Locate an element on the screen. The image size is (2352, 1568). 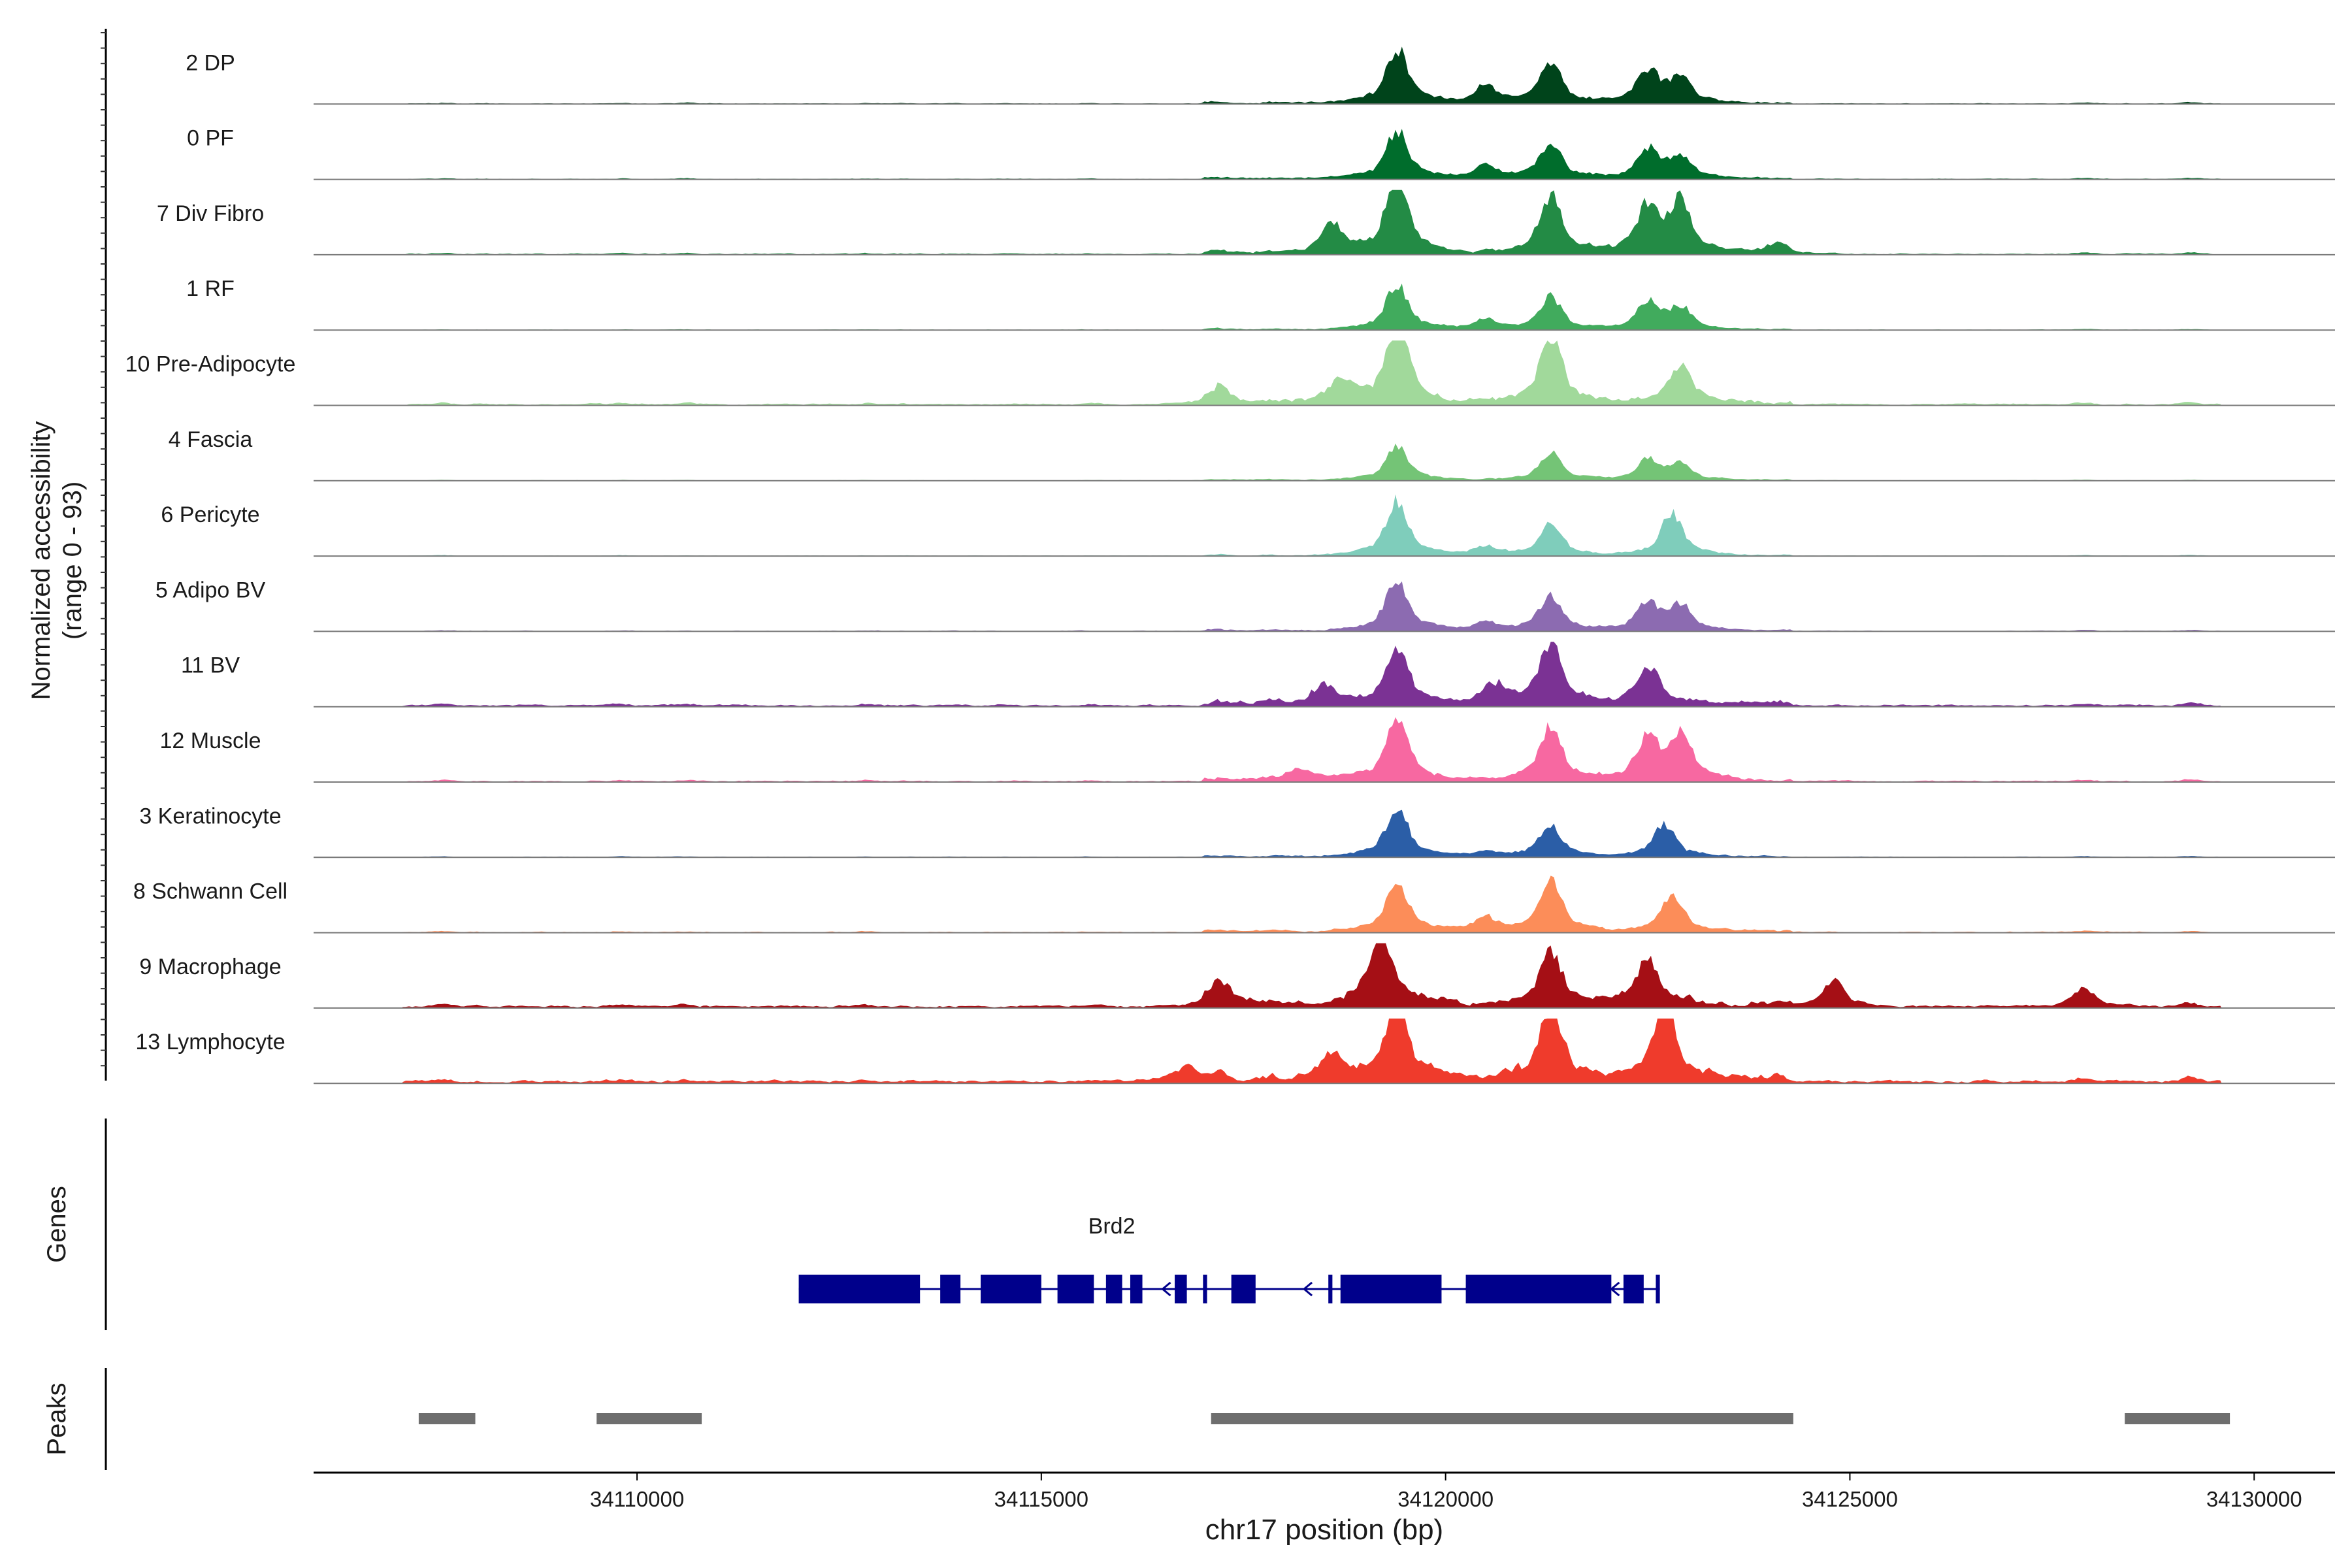
x-axis-ticks: 34110000 34115000 34120000 34125000 34130000 is located at coordinates (1446, 1492).